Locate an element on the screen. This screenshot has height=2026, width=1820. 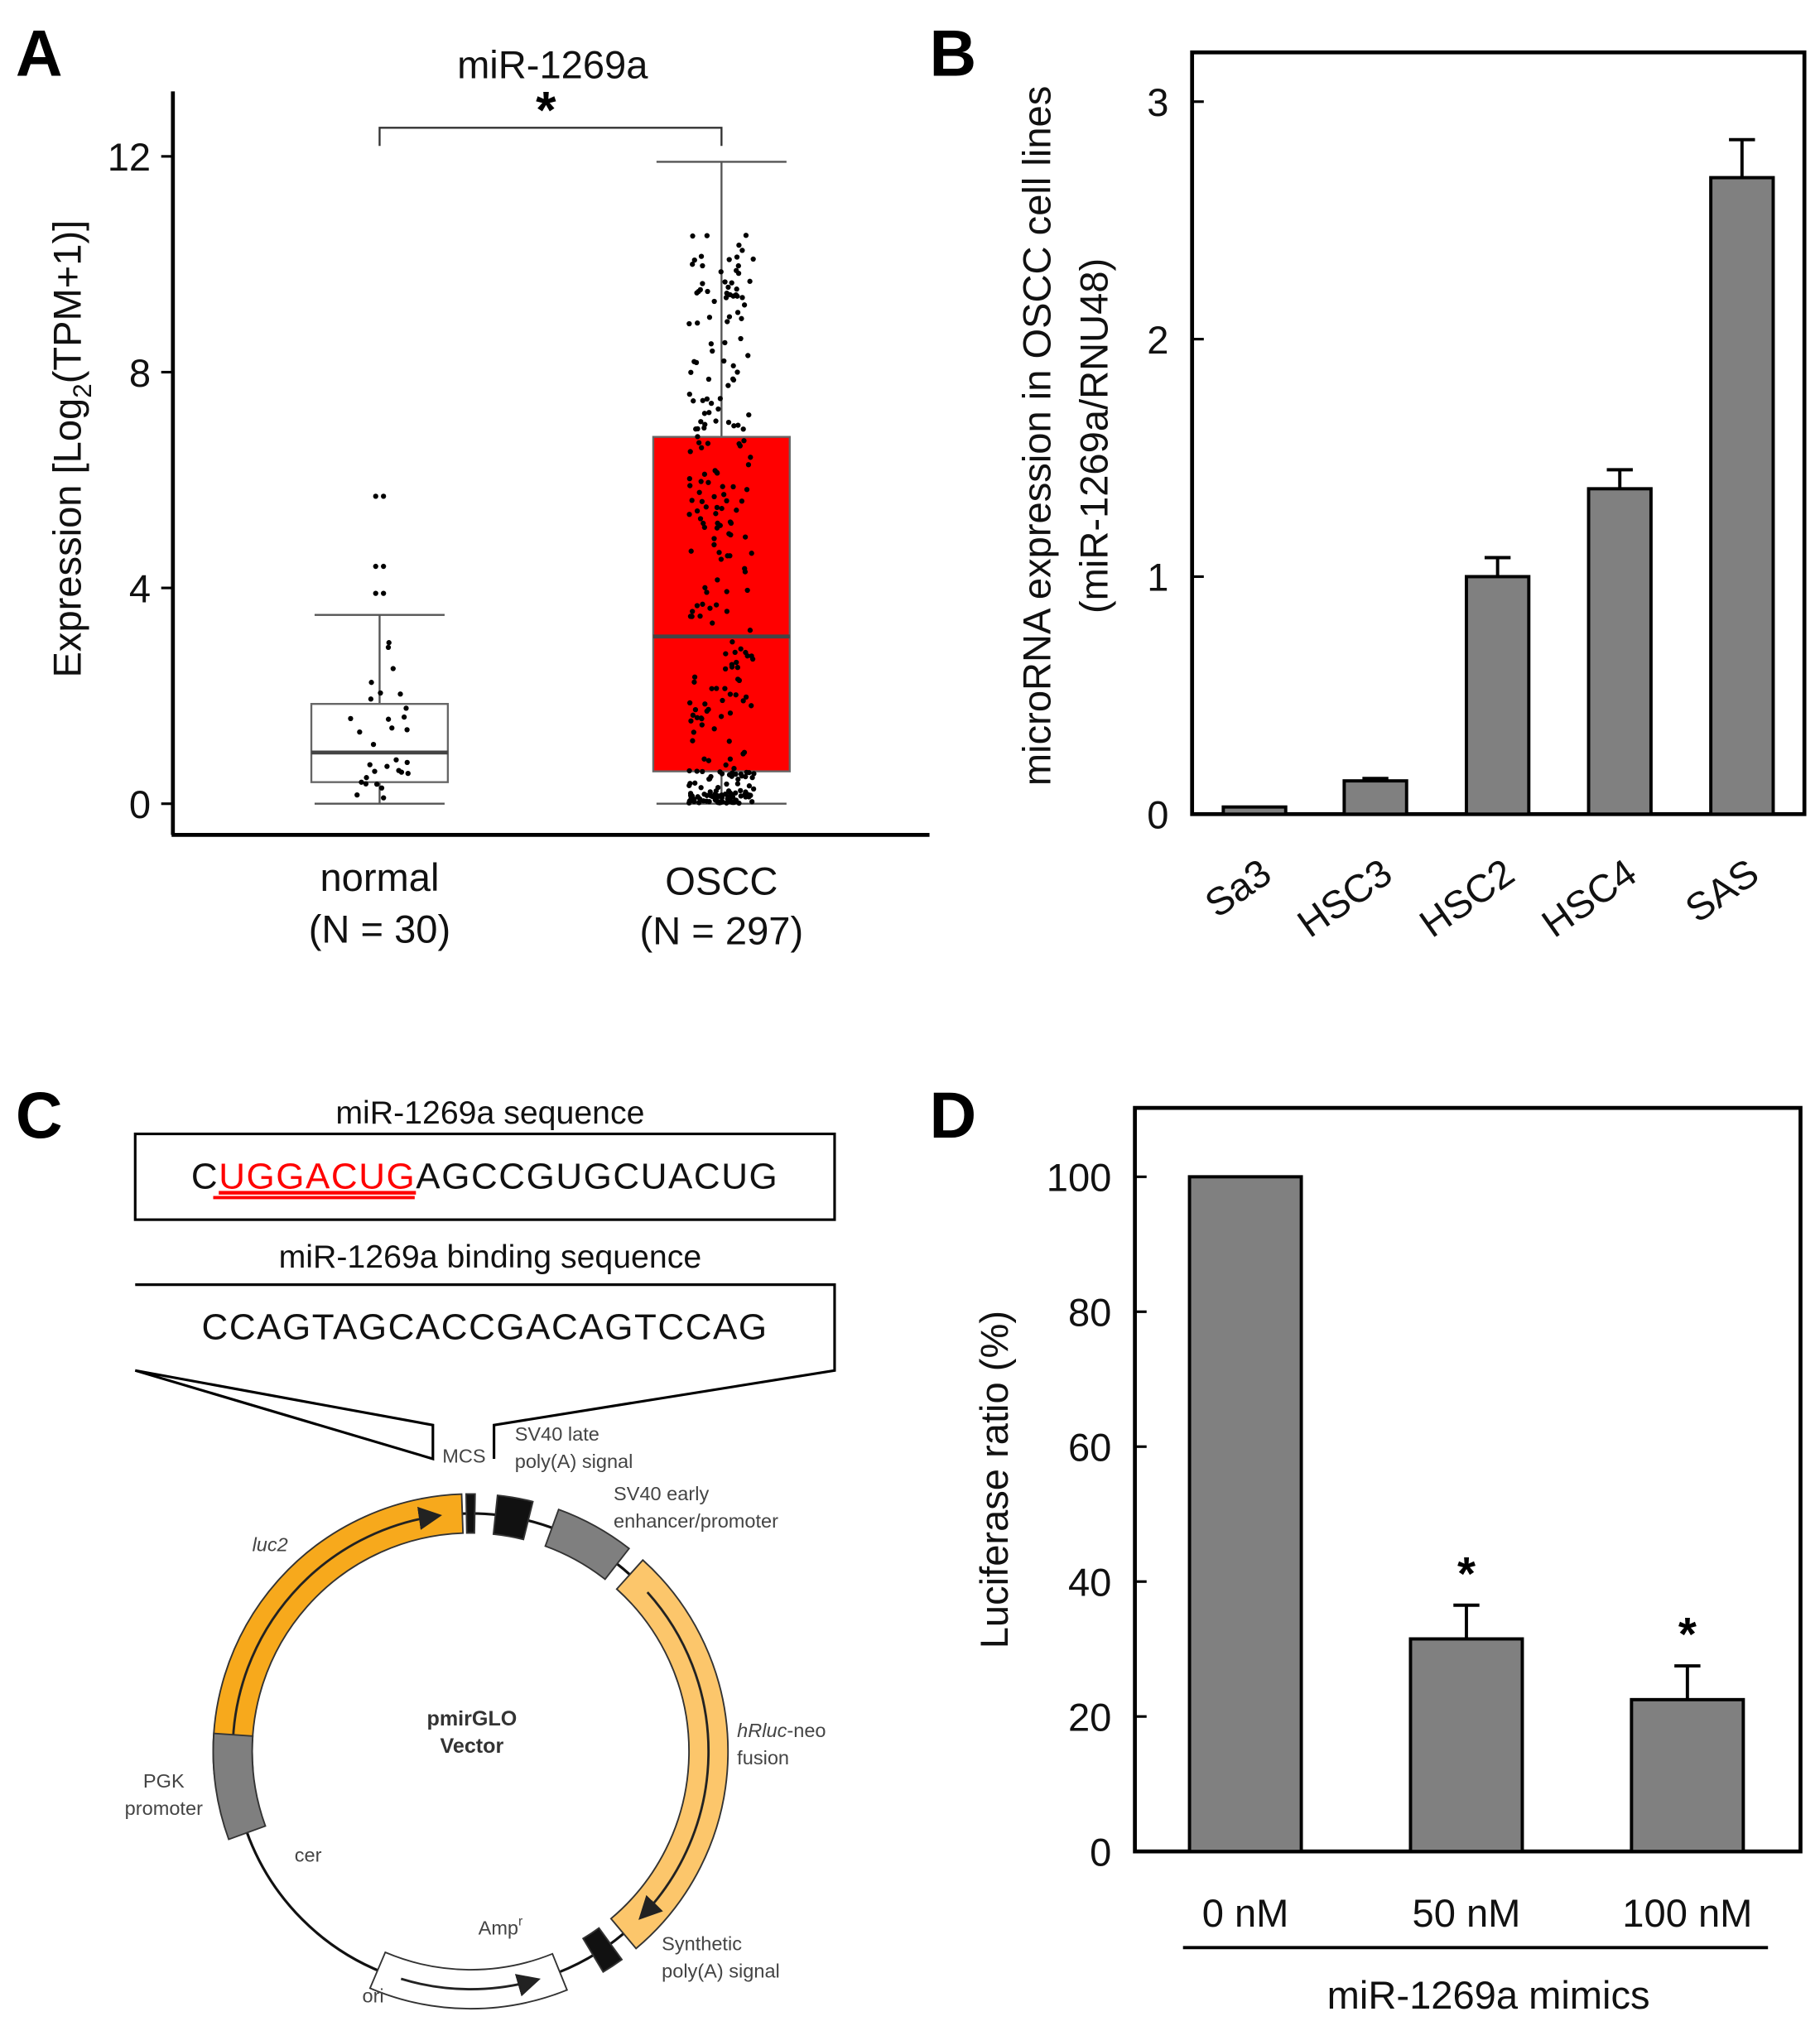
label-pgk-1: PGK is located at coordinates (164, 1781).